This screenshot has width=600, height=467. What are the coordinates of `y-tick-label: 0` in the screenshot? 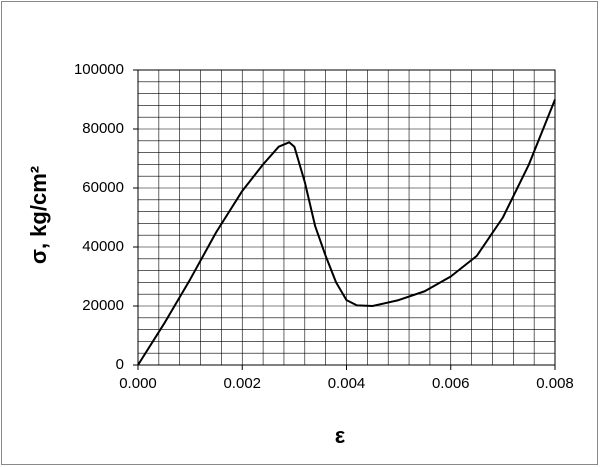 It's located at (120, 364).